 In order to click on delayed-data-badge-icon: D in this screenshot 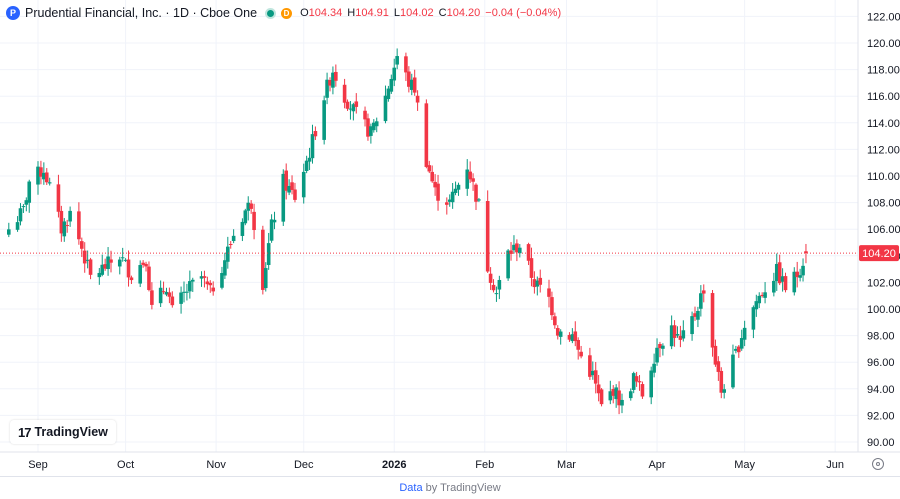, I will do `click(287, 13)`.